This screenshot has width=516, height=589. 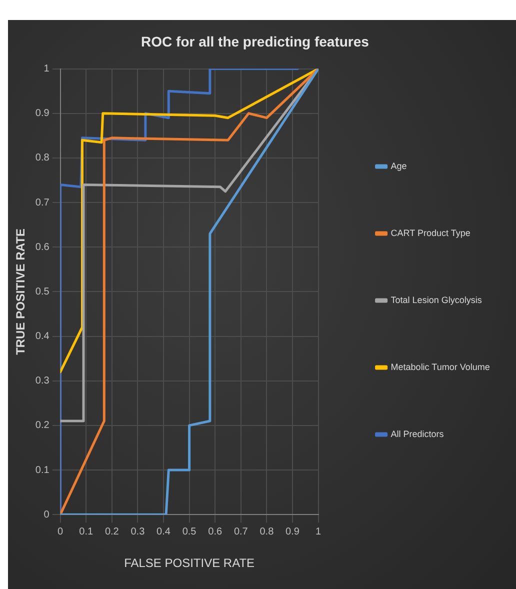 I want to click on x-tick-label: 0.4, so click(x=163, y=532).